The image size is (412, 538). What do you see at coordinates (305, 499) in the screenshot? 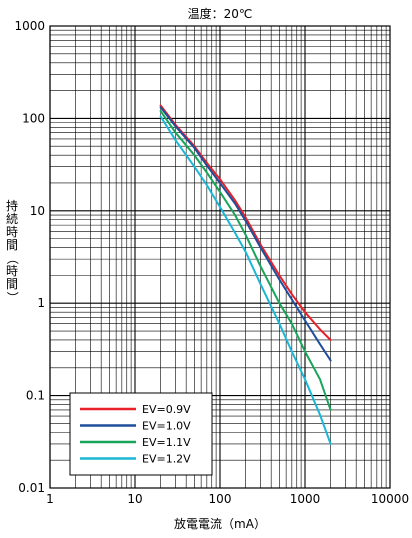
I see `x-tick-label: 1000` at bounding box center [305, 499].